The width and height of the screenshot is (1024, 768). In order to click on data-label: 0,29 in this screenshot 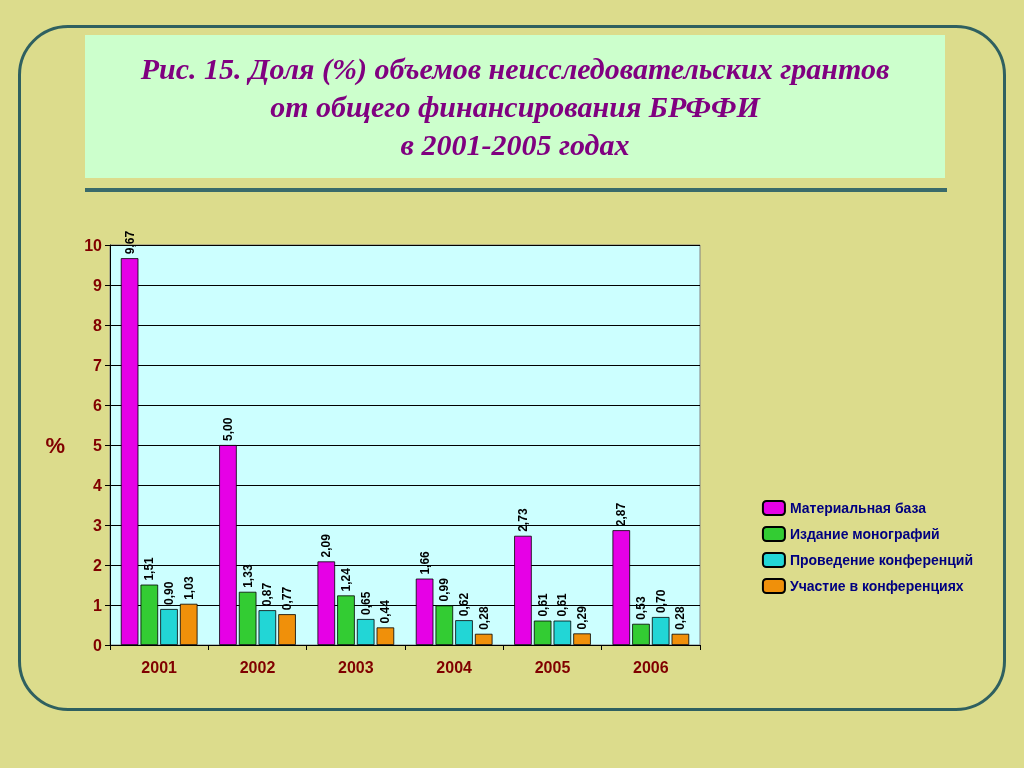, I will do `click(582, 617)`.